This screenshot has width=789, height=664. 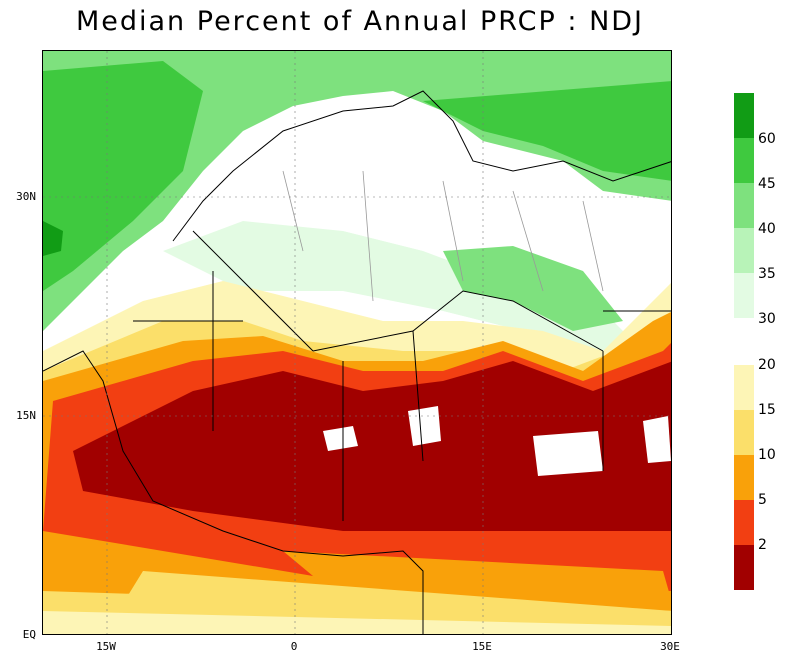 I want to click on color-legend, so click(x=744, y=343).